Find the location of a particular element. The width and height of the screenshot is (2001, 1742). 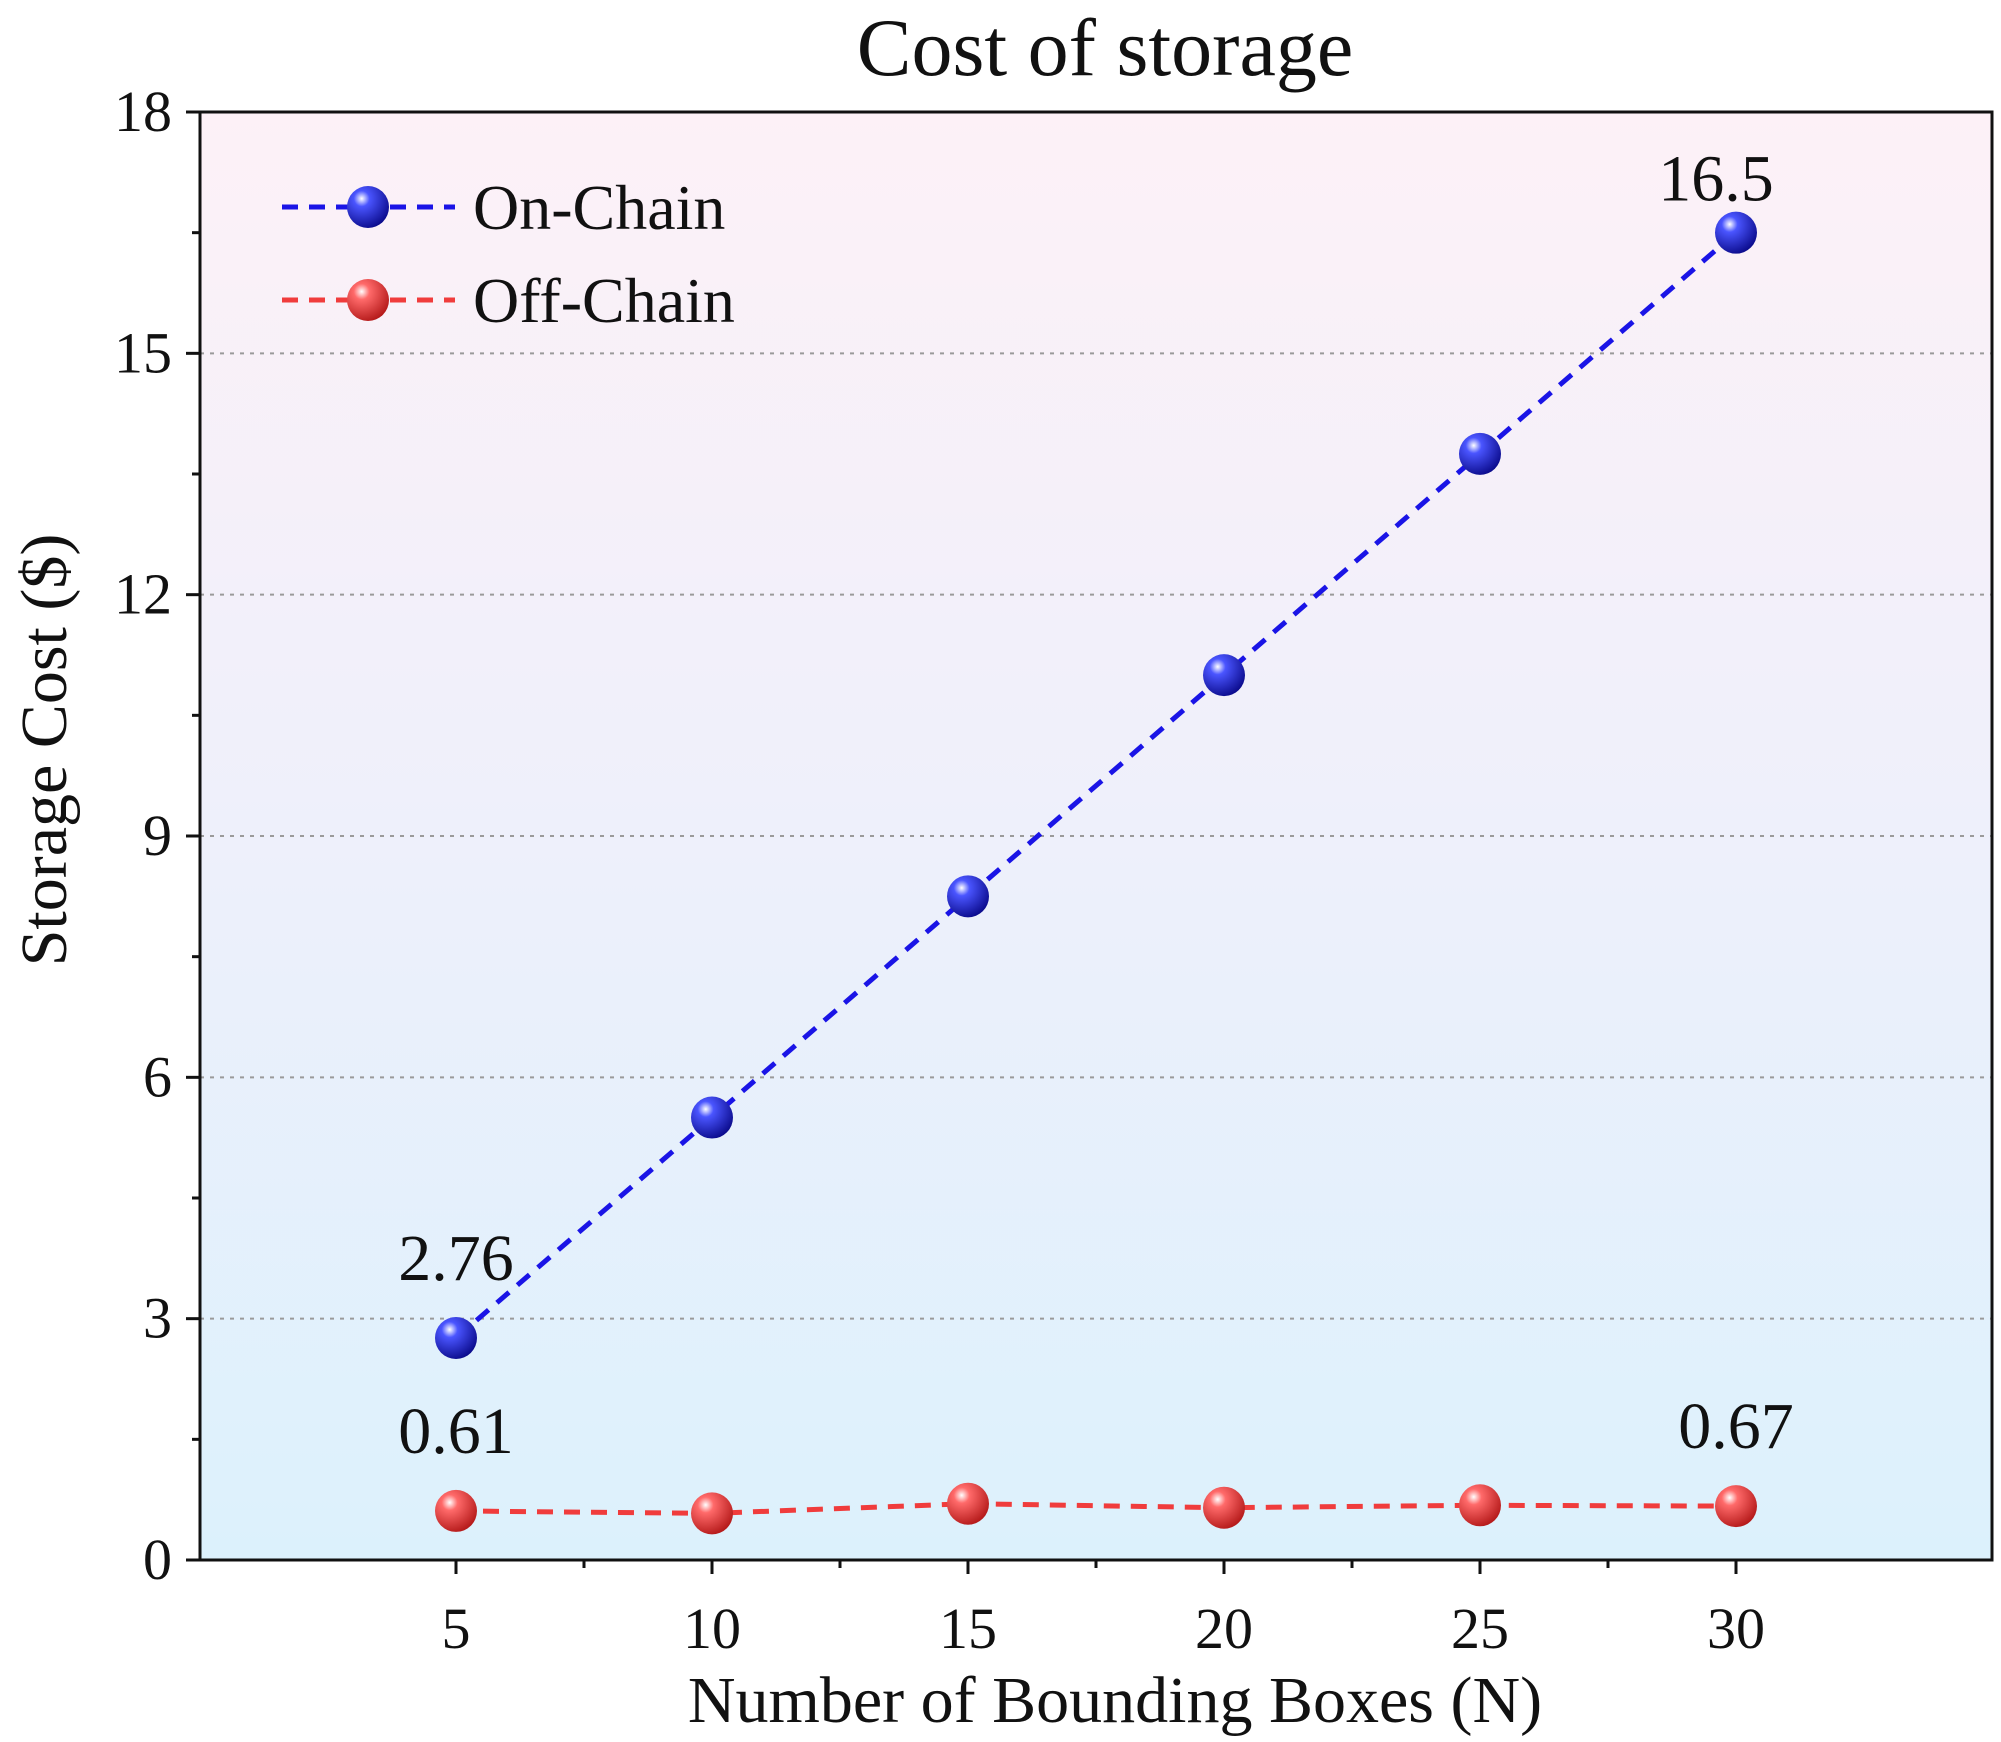

data-label: 0.61 is located at coordinates (456, 1431).